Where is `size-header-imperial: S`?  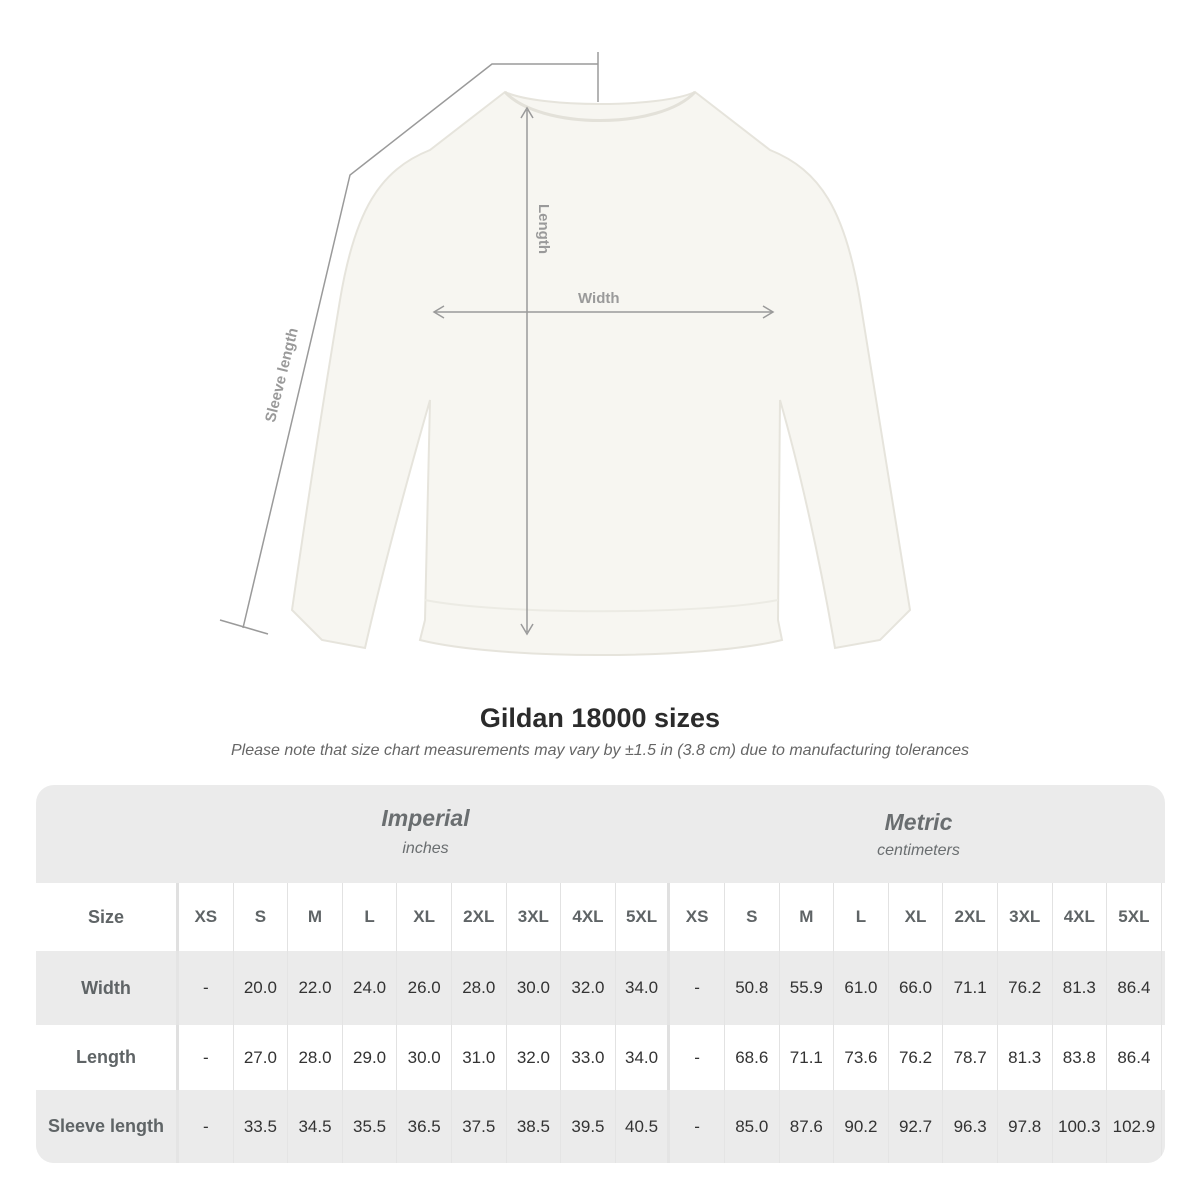 size-header-imperial: S is located at coordinates (261, 917).